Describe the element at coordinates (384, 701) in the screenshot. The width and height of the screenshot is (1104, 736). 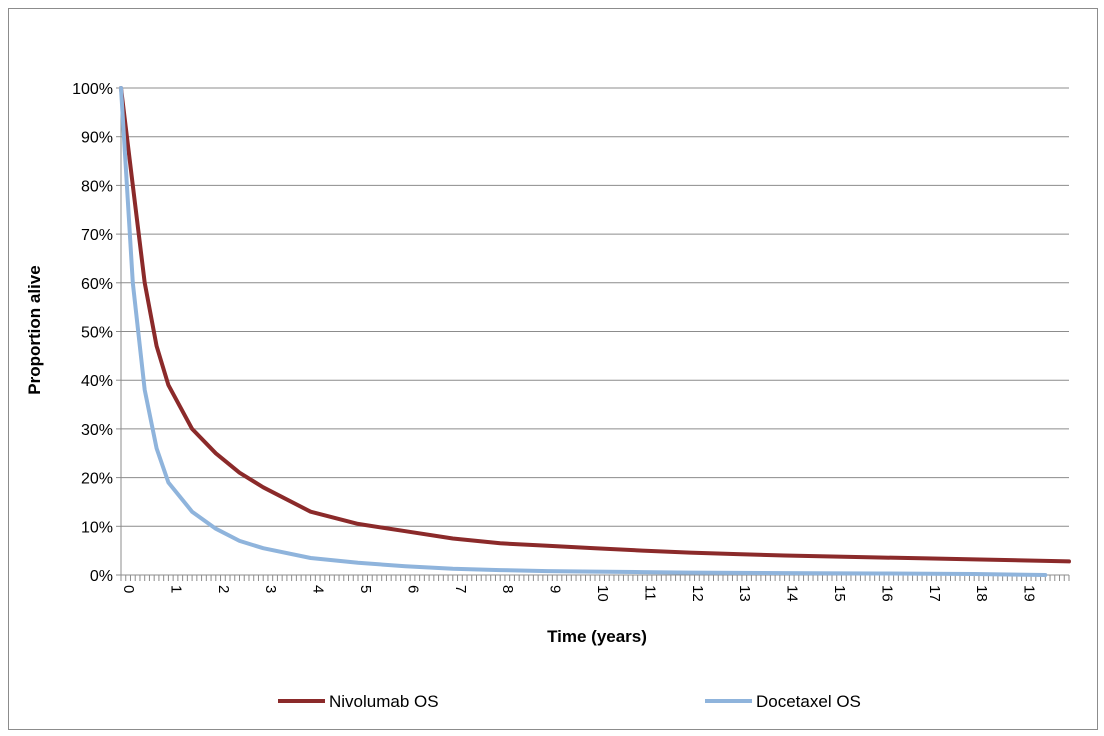
I see `legend-label-nivolumab: Nivolumab OS` at that location.